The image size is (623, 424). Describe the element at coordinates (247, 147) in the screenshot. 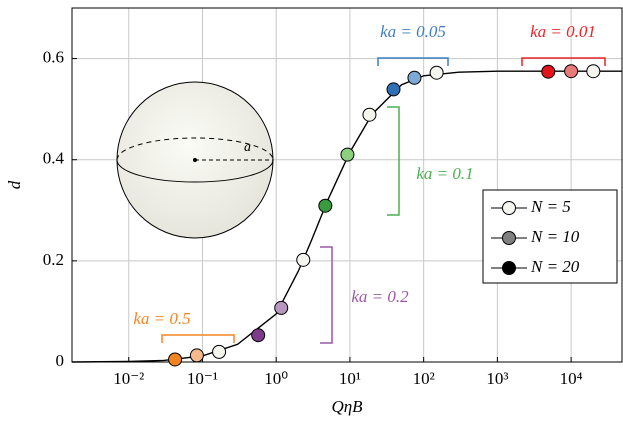

I see `radius-label: a` at that location.